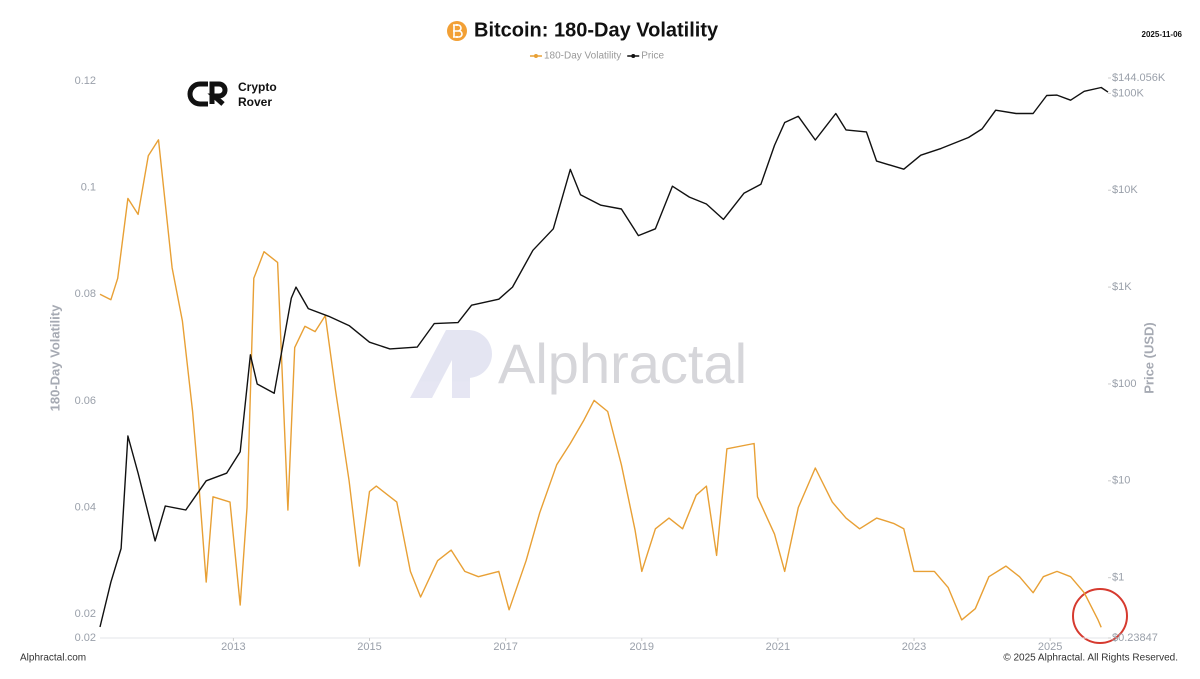  What do you see at coordinates (85, 401) in the screenshot?
I see `y-tick-label: 0.06` at bounding box center [85, 401].